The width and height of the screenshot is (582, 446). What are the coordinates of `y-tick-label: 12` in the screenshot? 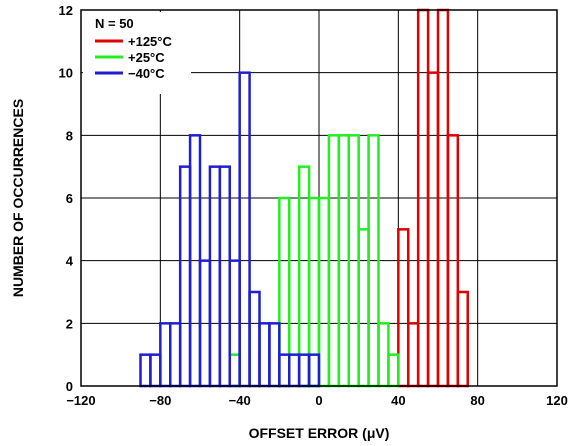 It's located at (66, 10).